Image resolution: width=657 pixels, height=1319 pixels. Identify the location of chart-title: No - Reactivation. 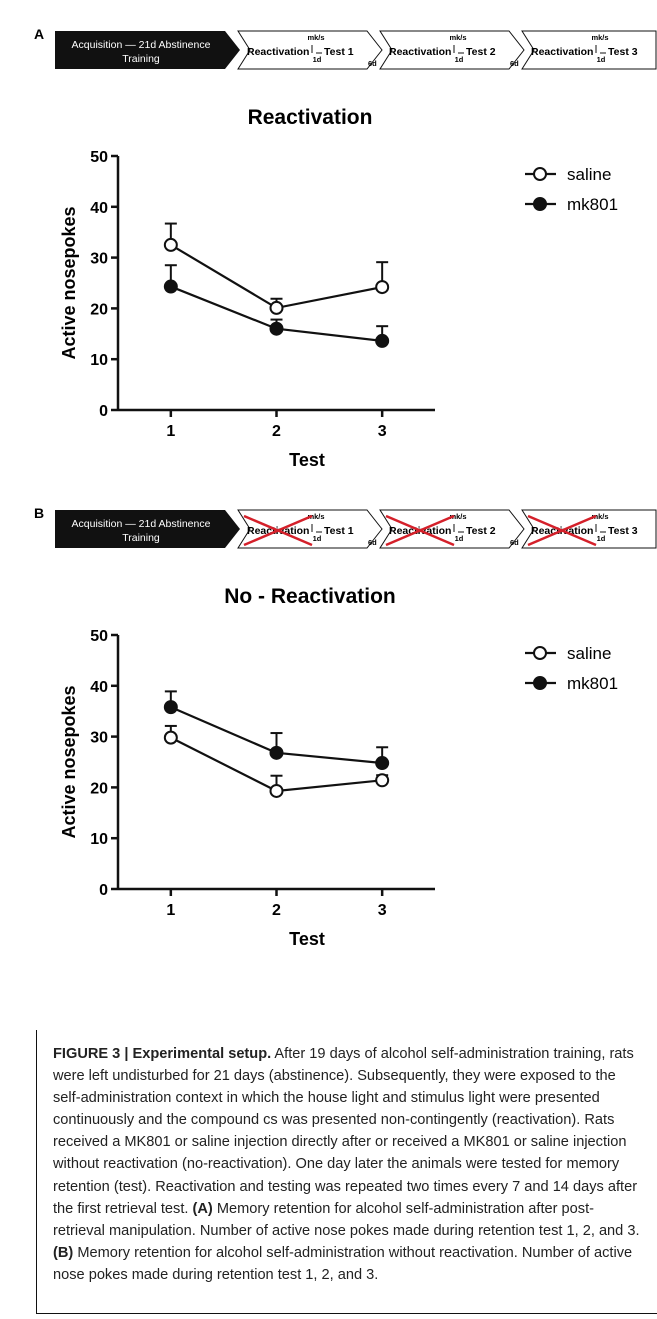
(310, 596).